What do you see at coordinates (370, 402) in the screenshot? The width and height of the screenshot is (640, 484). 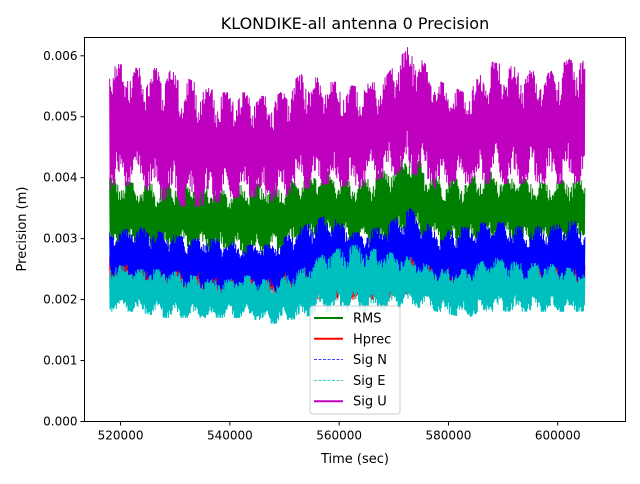 I see `legend-label: Sig U` at bounding box center [370, 402].